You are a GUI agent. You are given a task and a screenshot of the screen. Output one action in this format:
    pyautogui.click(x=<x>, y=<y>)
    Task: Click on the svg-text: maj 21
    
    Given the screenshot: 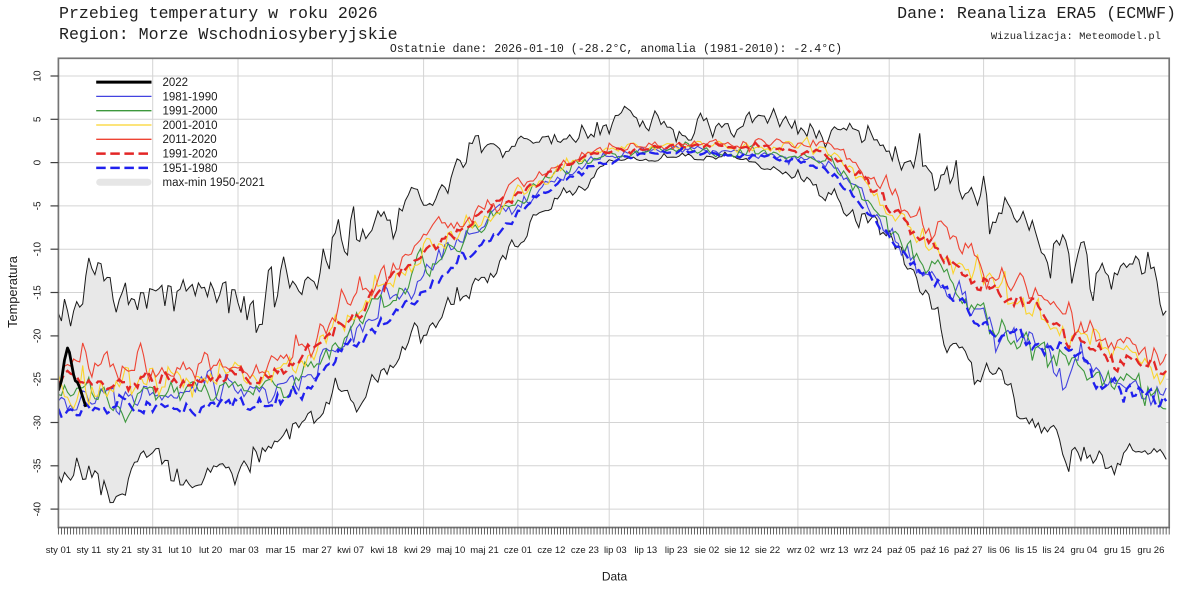 What is the action you would take?
    pyautogui.click(x=484, y=550)
    